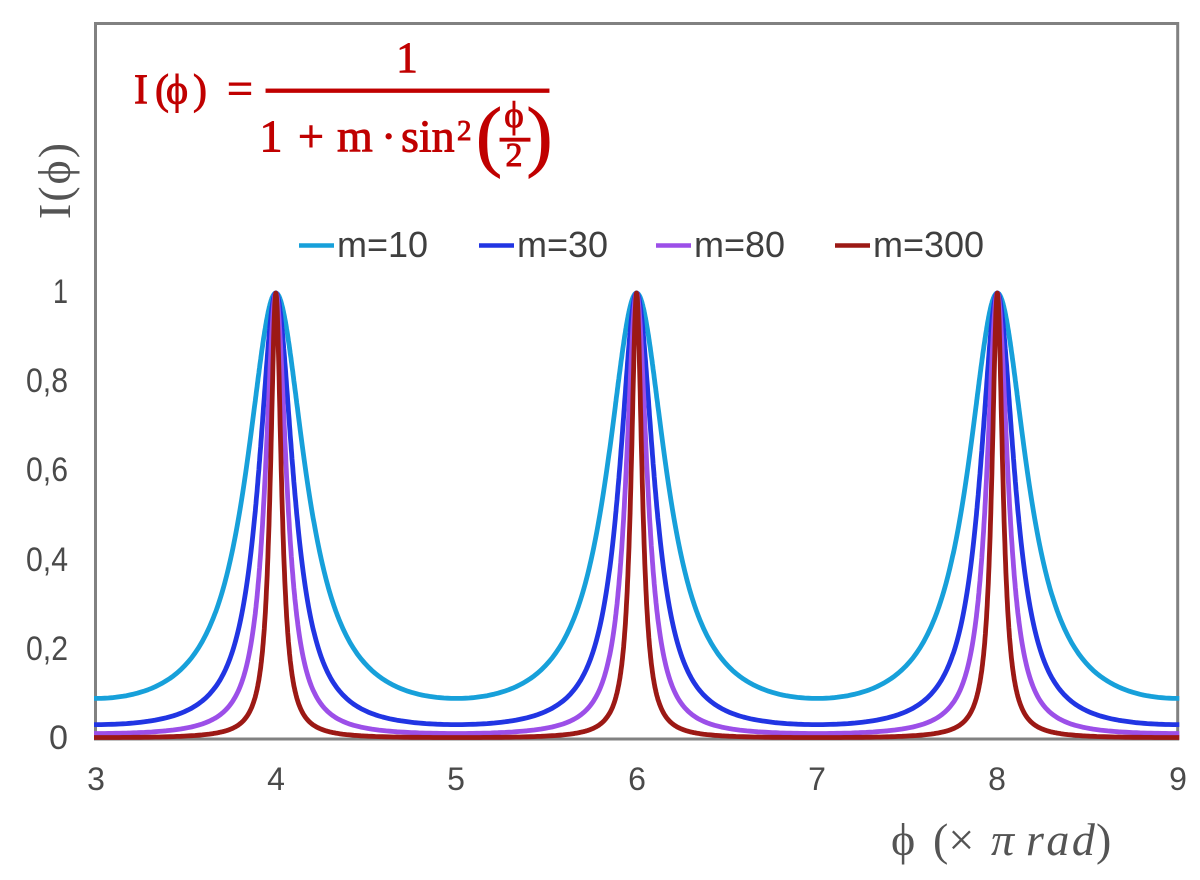 This screenshot has height=880, width=1200. What do you see at coordinates (47, 649) in the screenshot?
I see `svg-text: 0,2` at bounding box center [47, 649].